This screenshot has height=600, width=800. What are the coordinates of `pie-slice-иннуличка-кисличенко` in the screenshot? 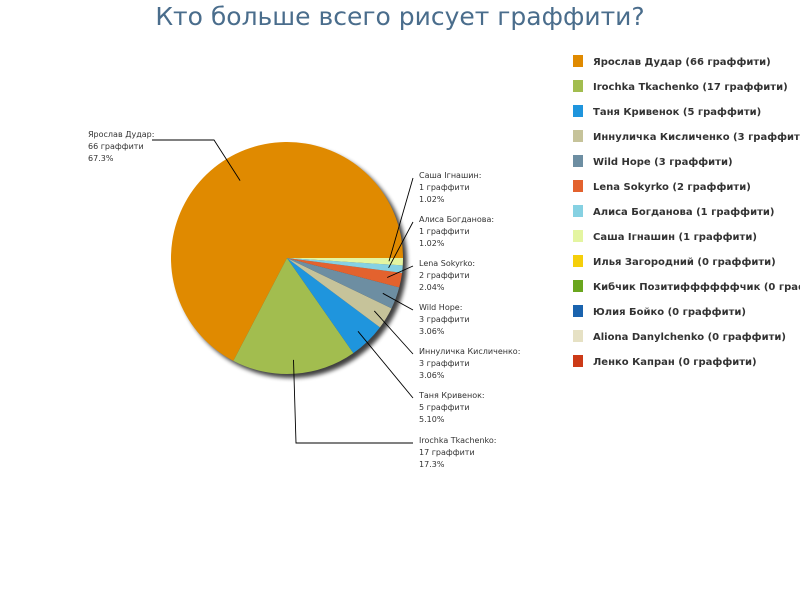 It's located at (339, 293).